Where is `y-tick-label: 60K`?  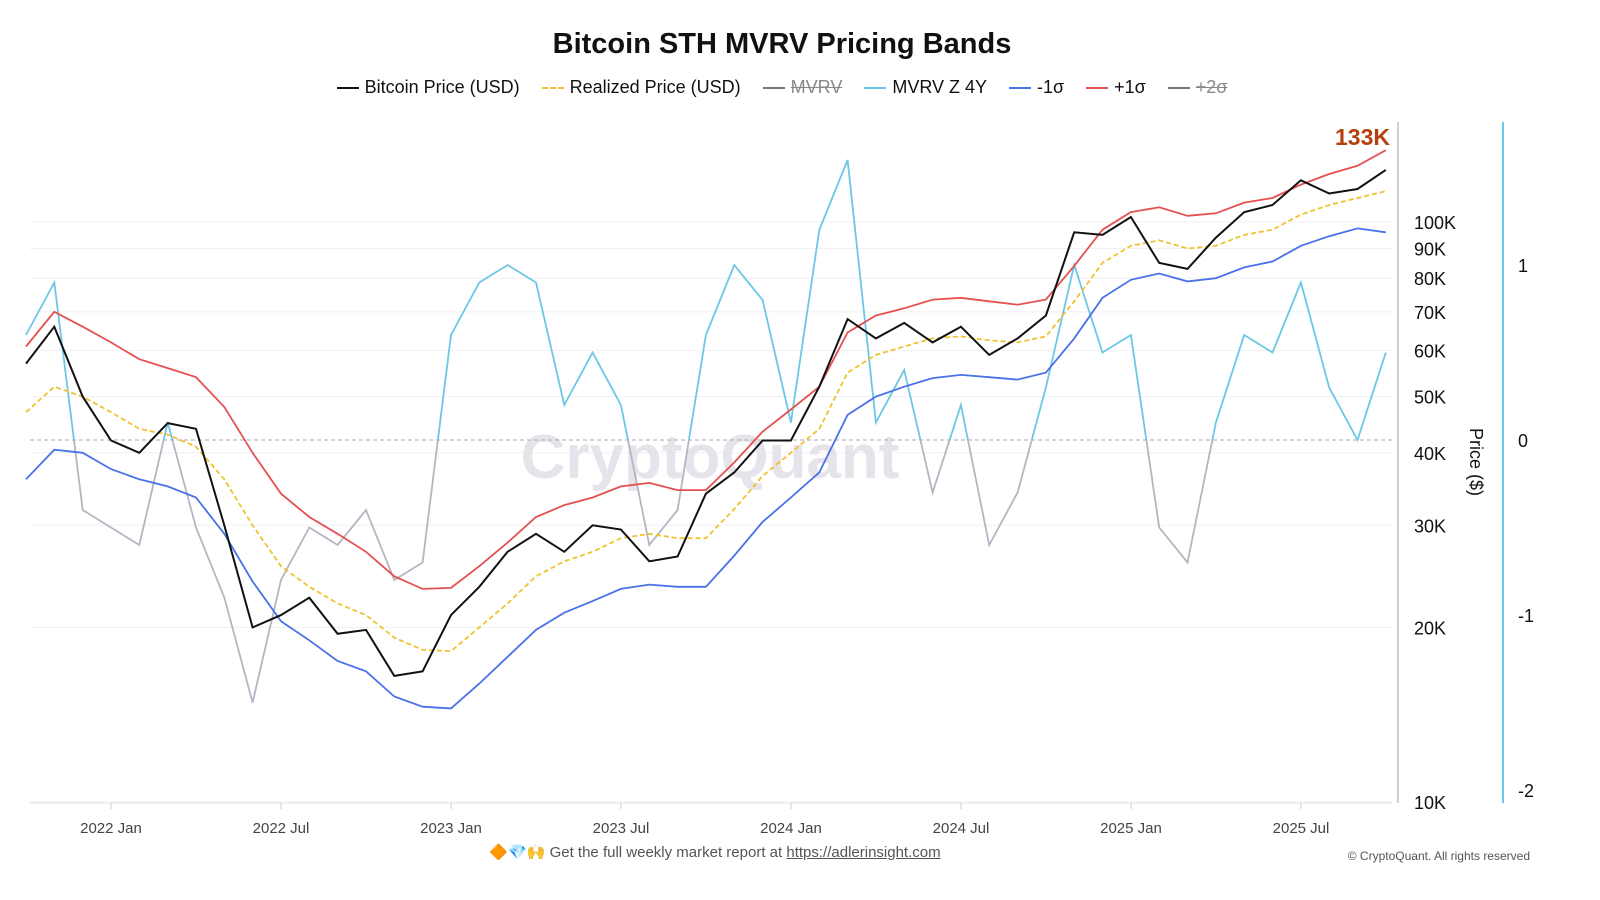 y-tick-label: 60K is located at coordinates (1430, 352).